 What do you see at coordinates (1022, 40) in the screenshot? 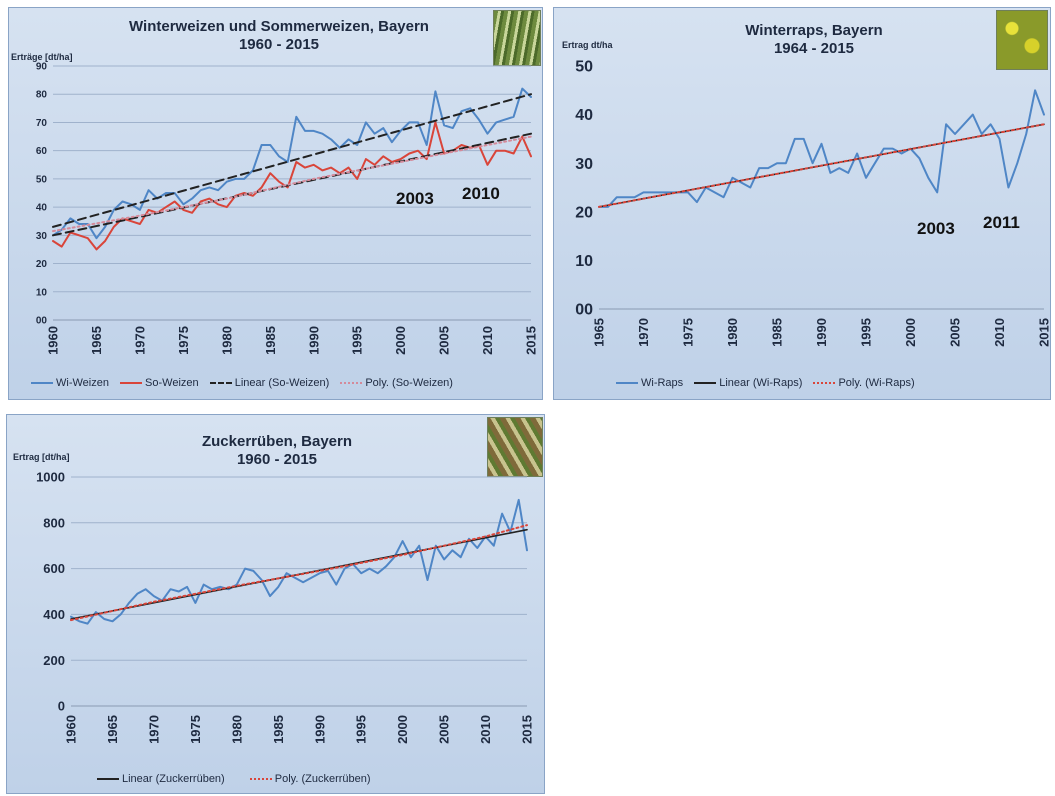
I see `rapeseed-photo-icon` at bounding box center [1022, 40].